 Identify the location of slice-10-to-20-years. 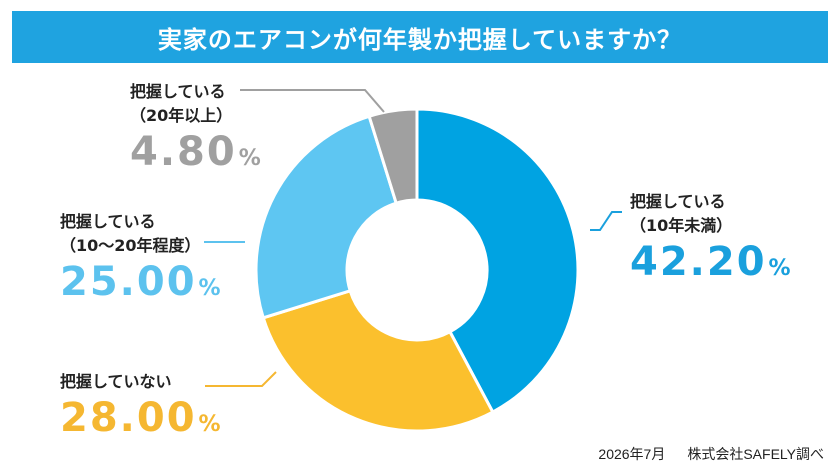
(326, 217).